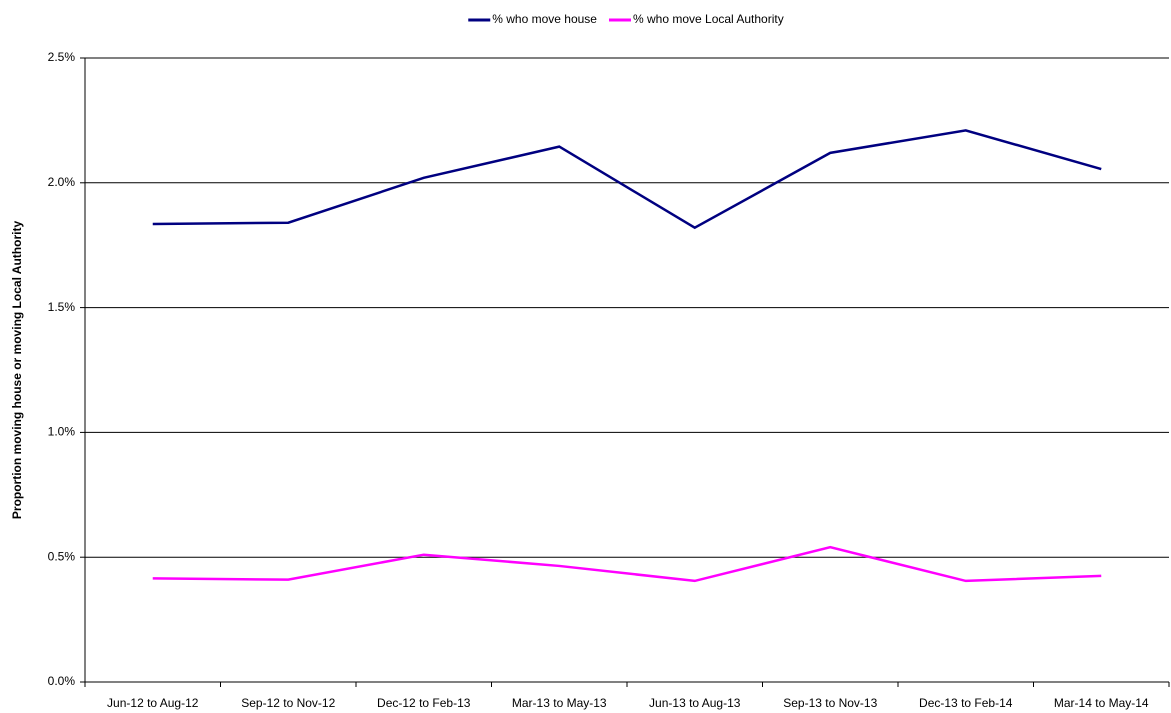 The height and width of the screenshot is (713, 1171). What do you see at coordinates (424, 703) in the screenshot?
I see `x-tick-label: Dec-12 to Feb-13` at bounding box center [424, 703].